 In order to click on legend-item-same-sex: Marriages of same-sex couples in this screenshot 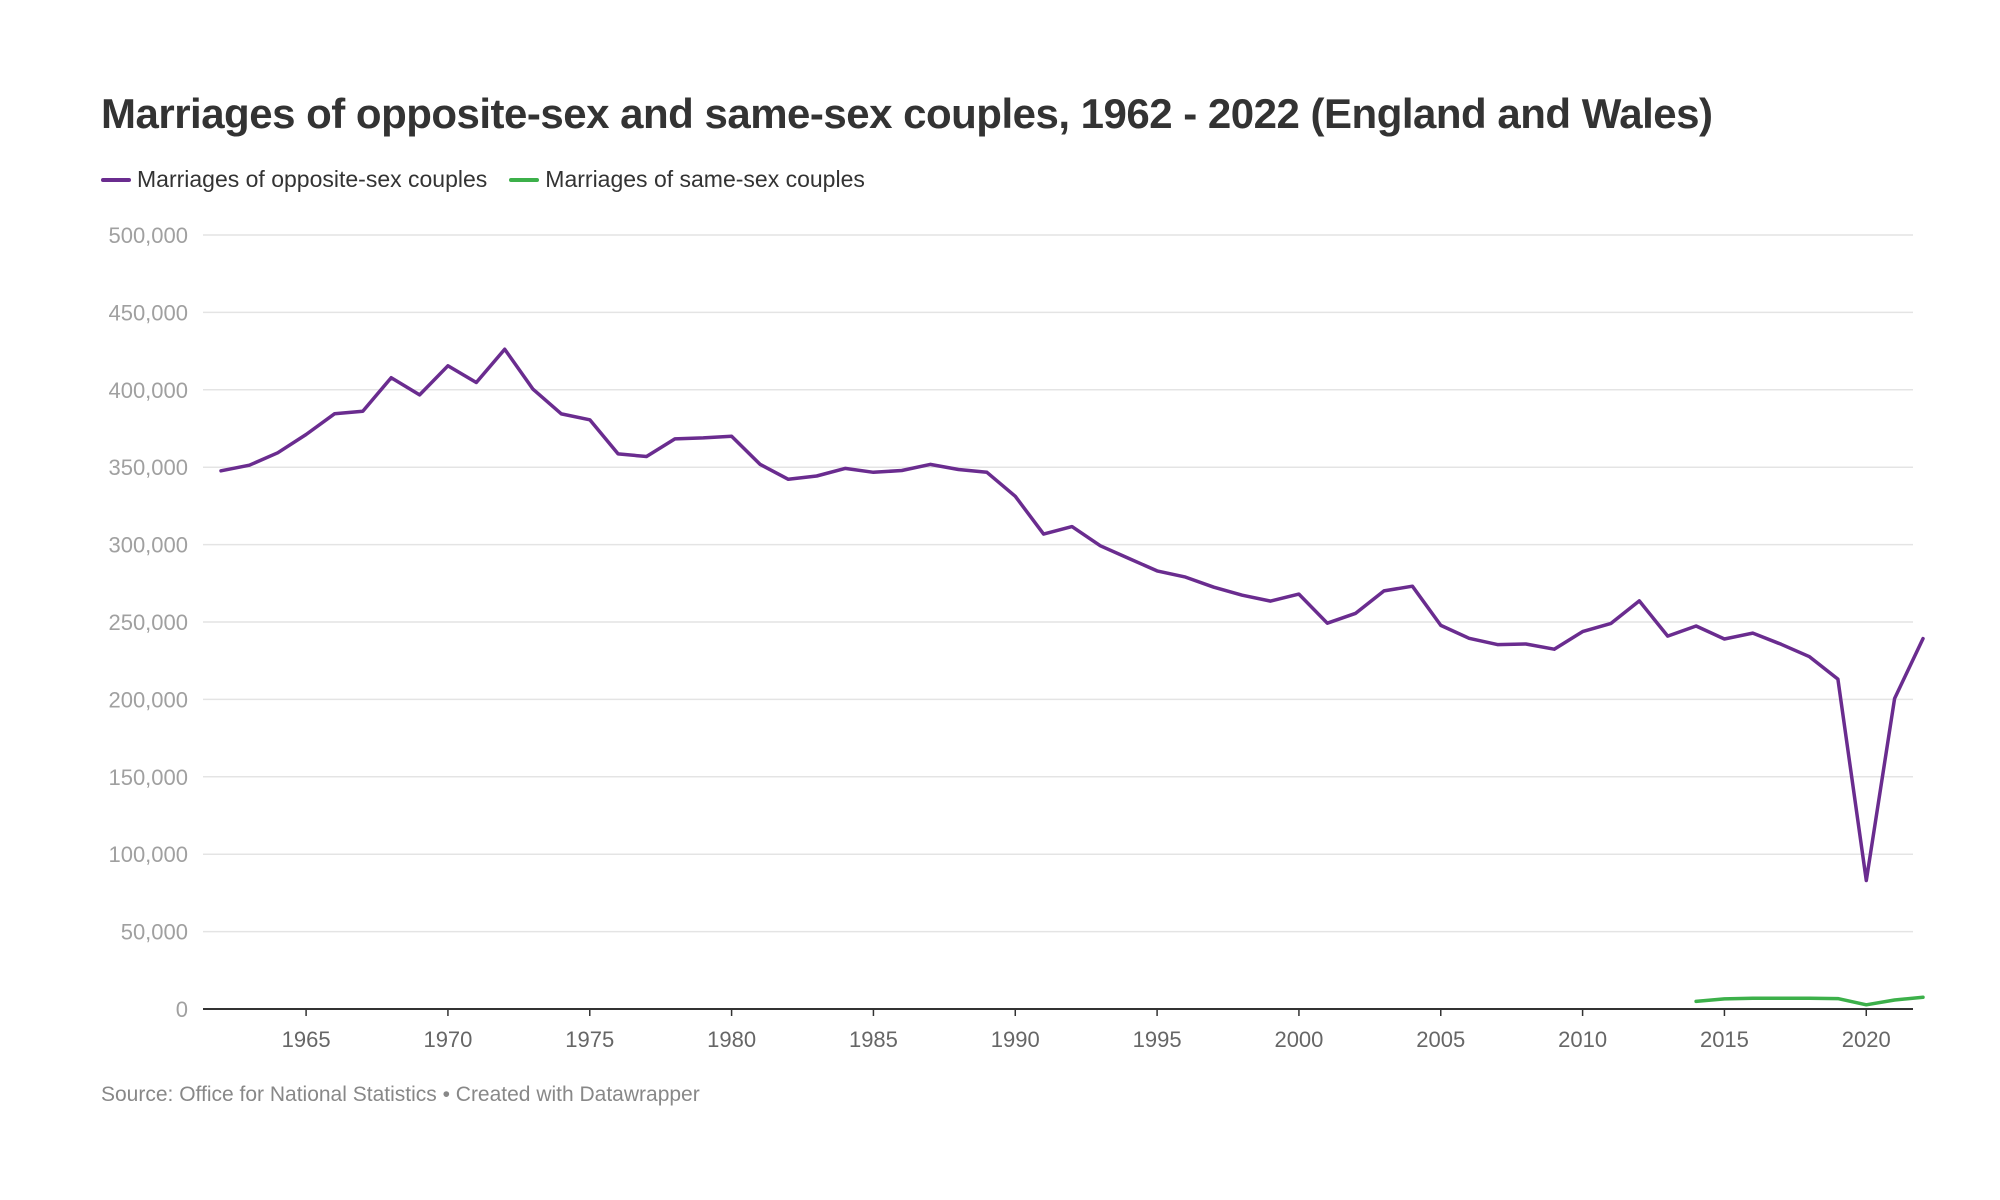, I will do `click(687, 179)`.